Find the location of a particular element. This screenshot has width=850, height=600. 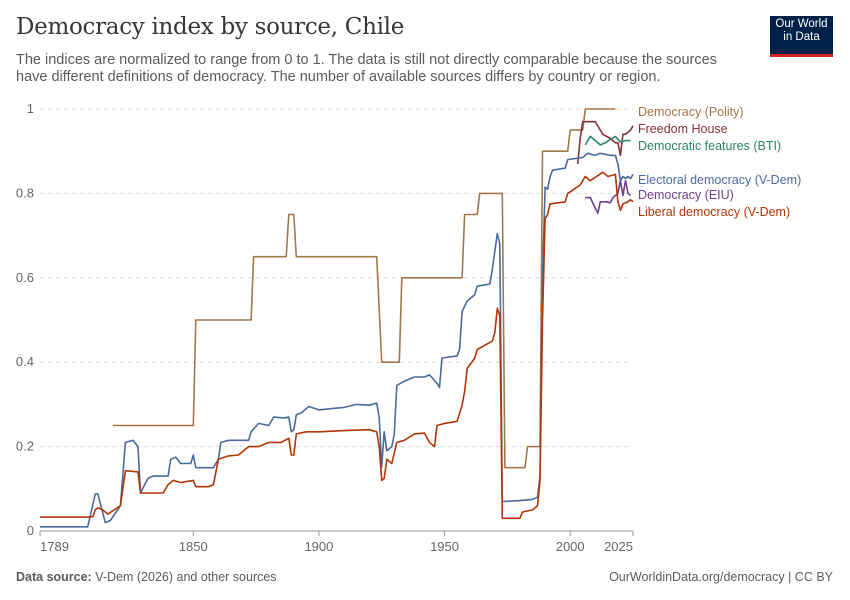

series-line-democratic-features-bti is located at coordinates (607, 140).